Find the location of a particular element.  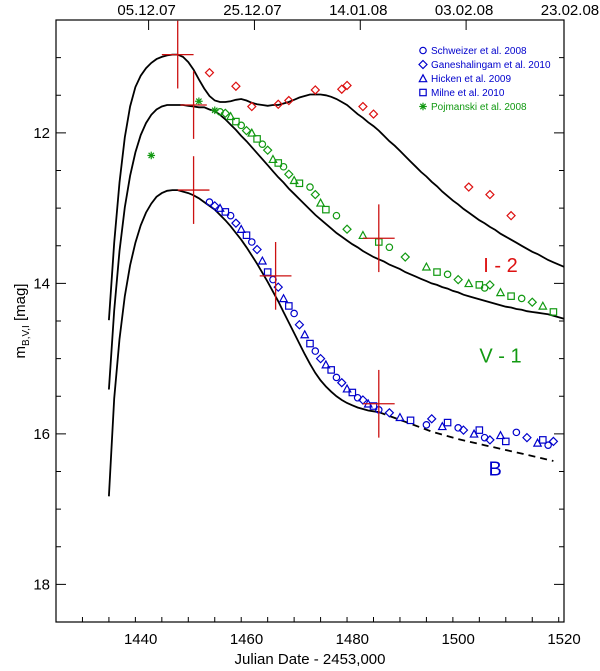

top-tick-label: 23.02.08 is located at coordinates (570, 10).